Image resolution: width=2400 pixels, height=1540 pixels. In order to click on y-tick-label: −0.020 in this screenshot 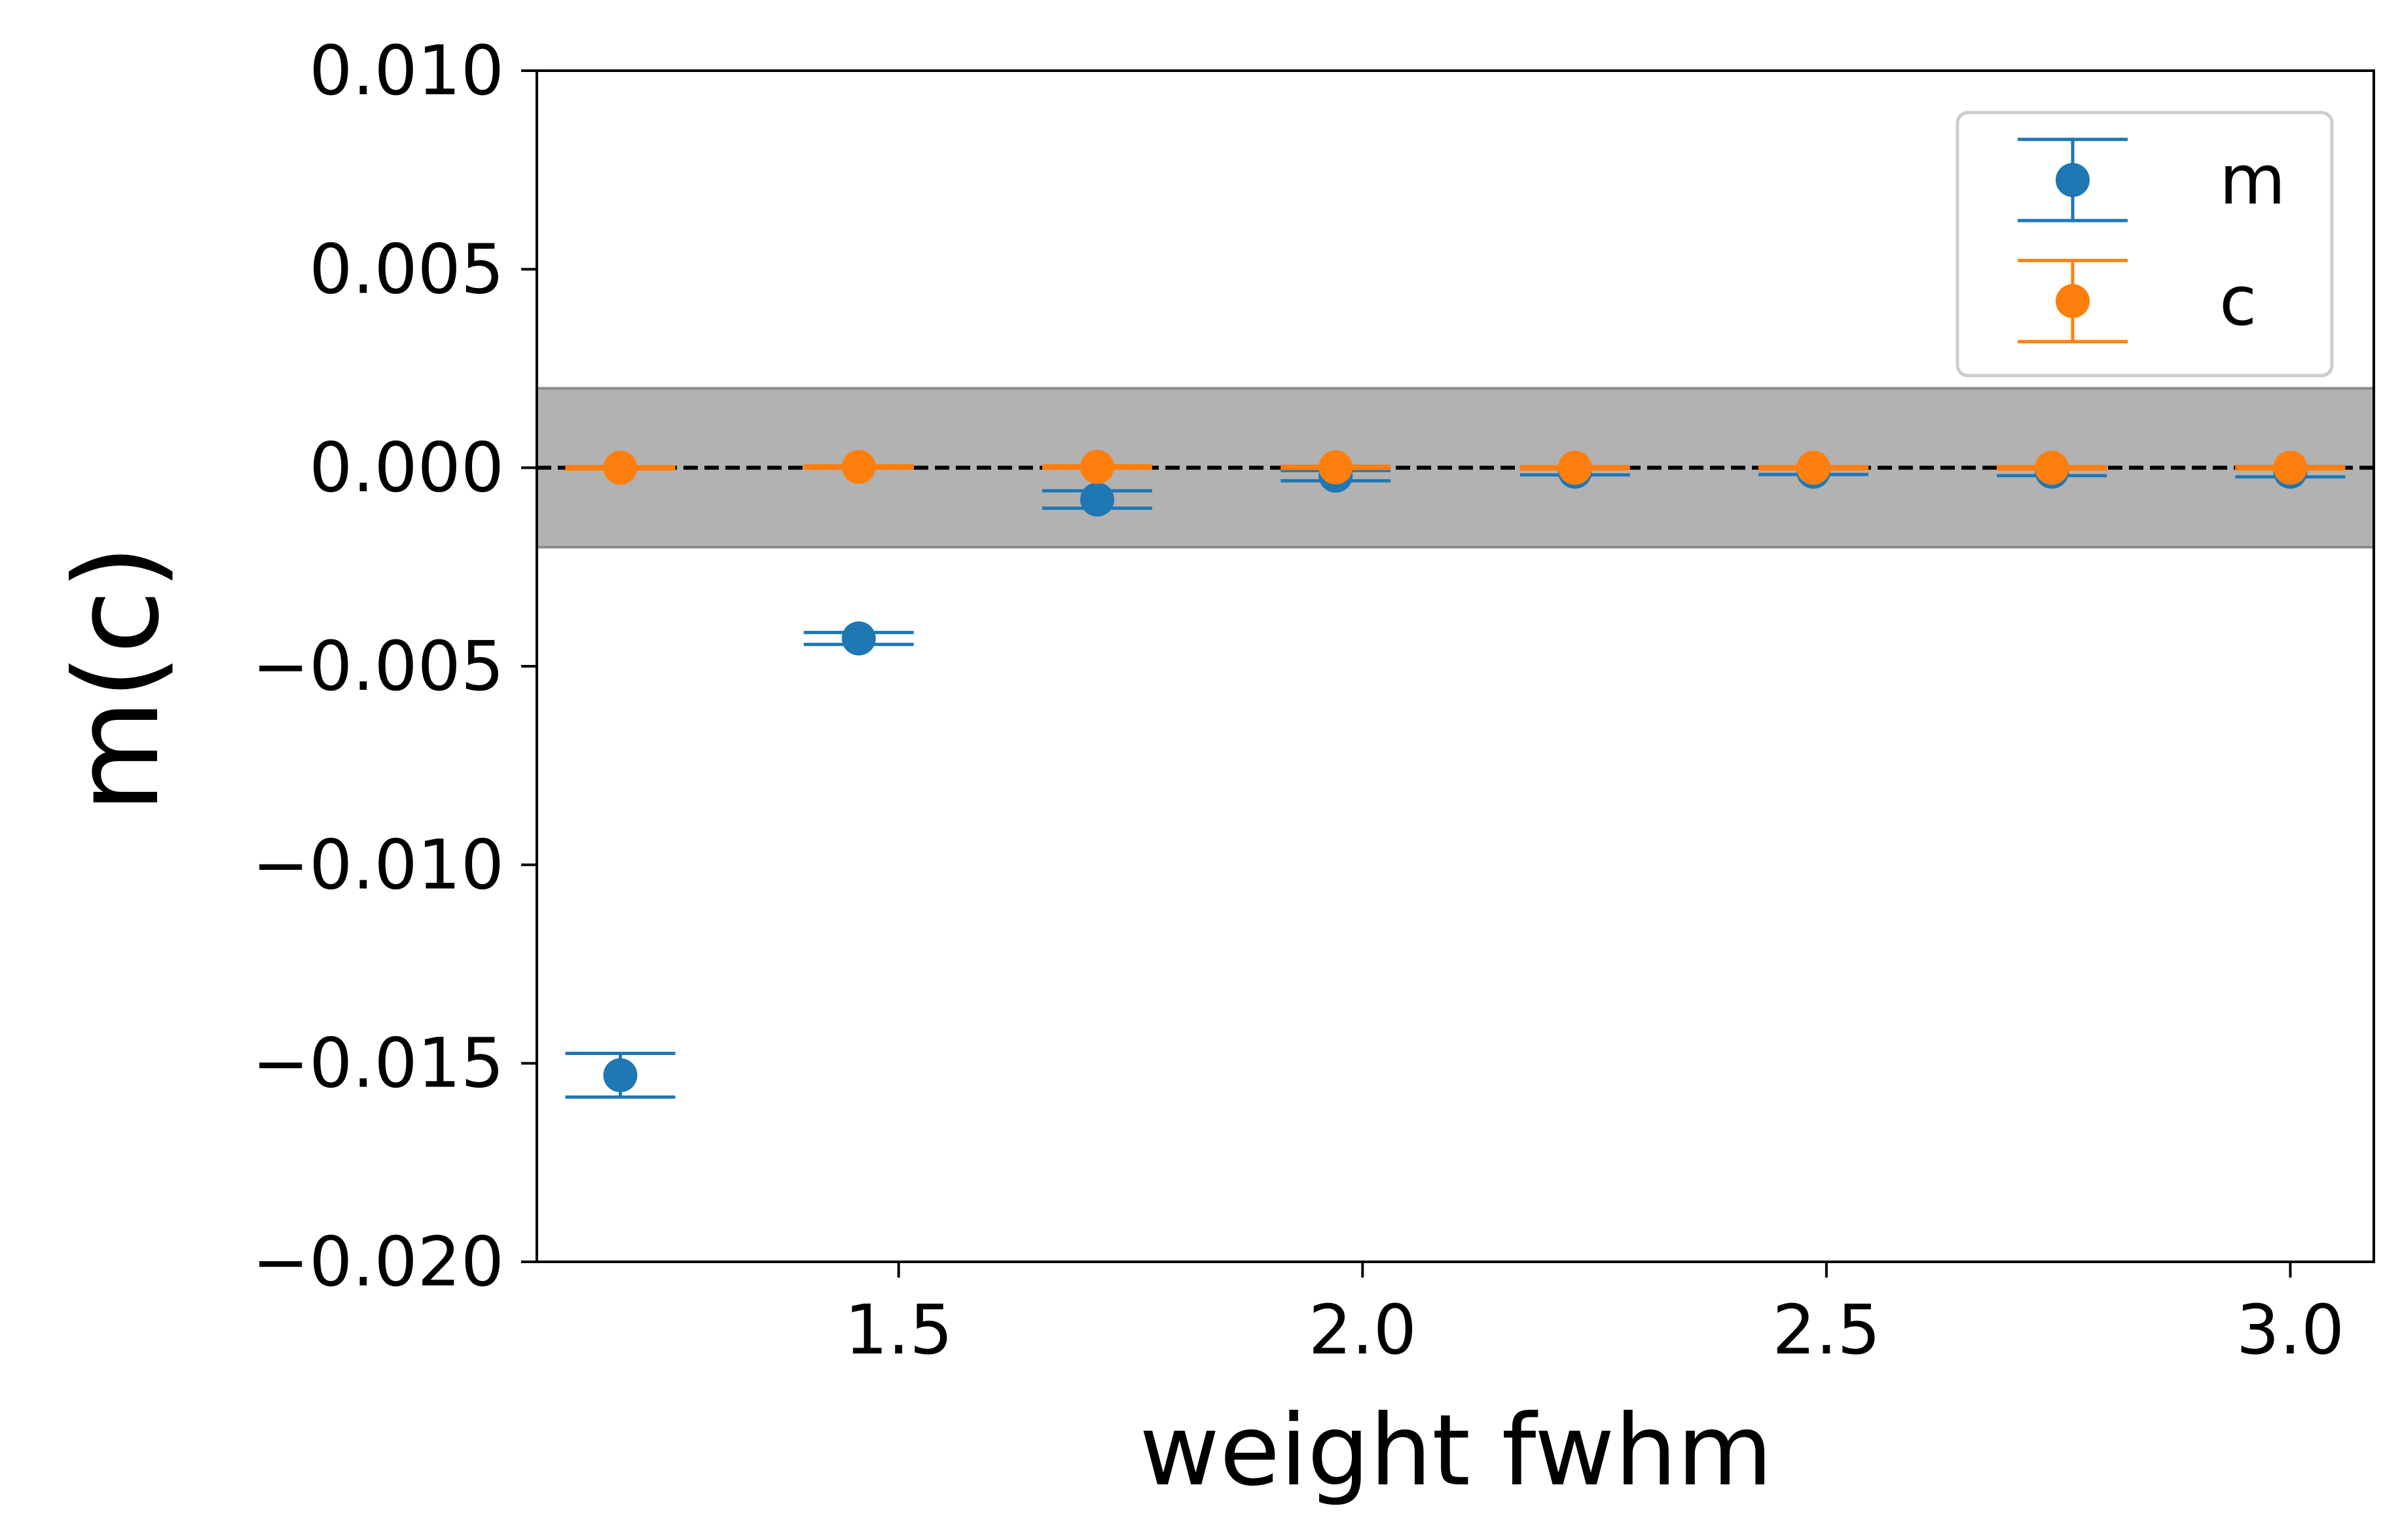, I will do `click(378, 1262)`.